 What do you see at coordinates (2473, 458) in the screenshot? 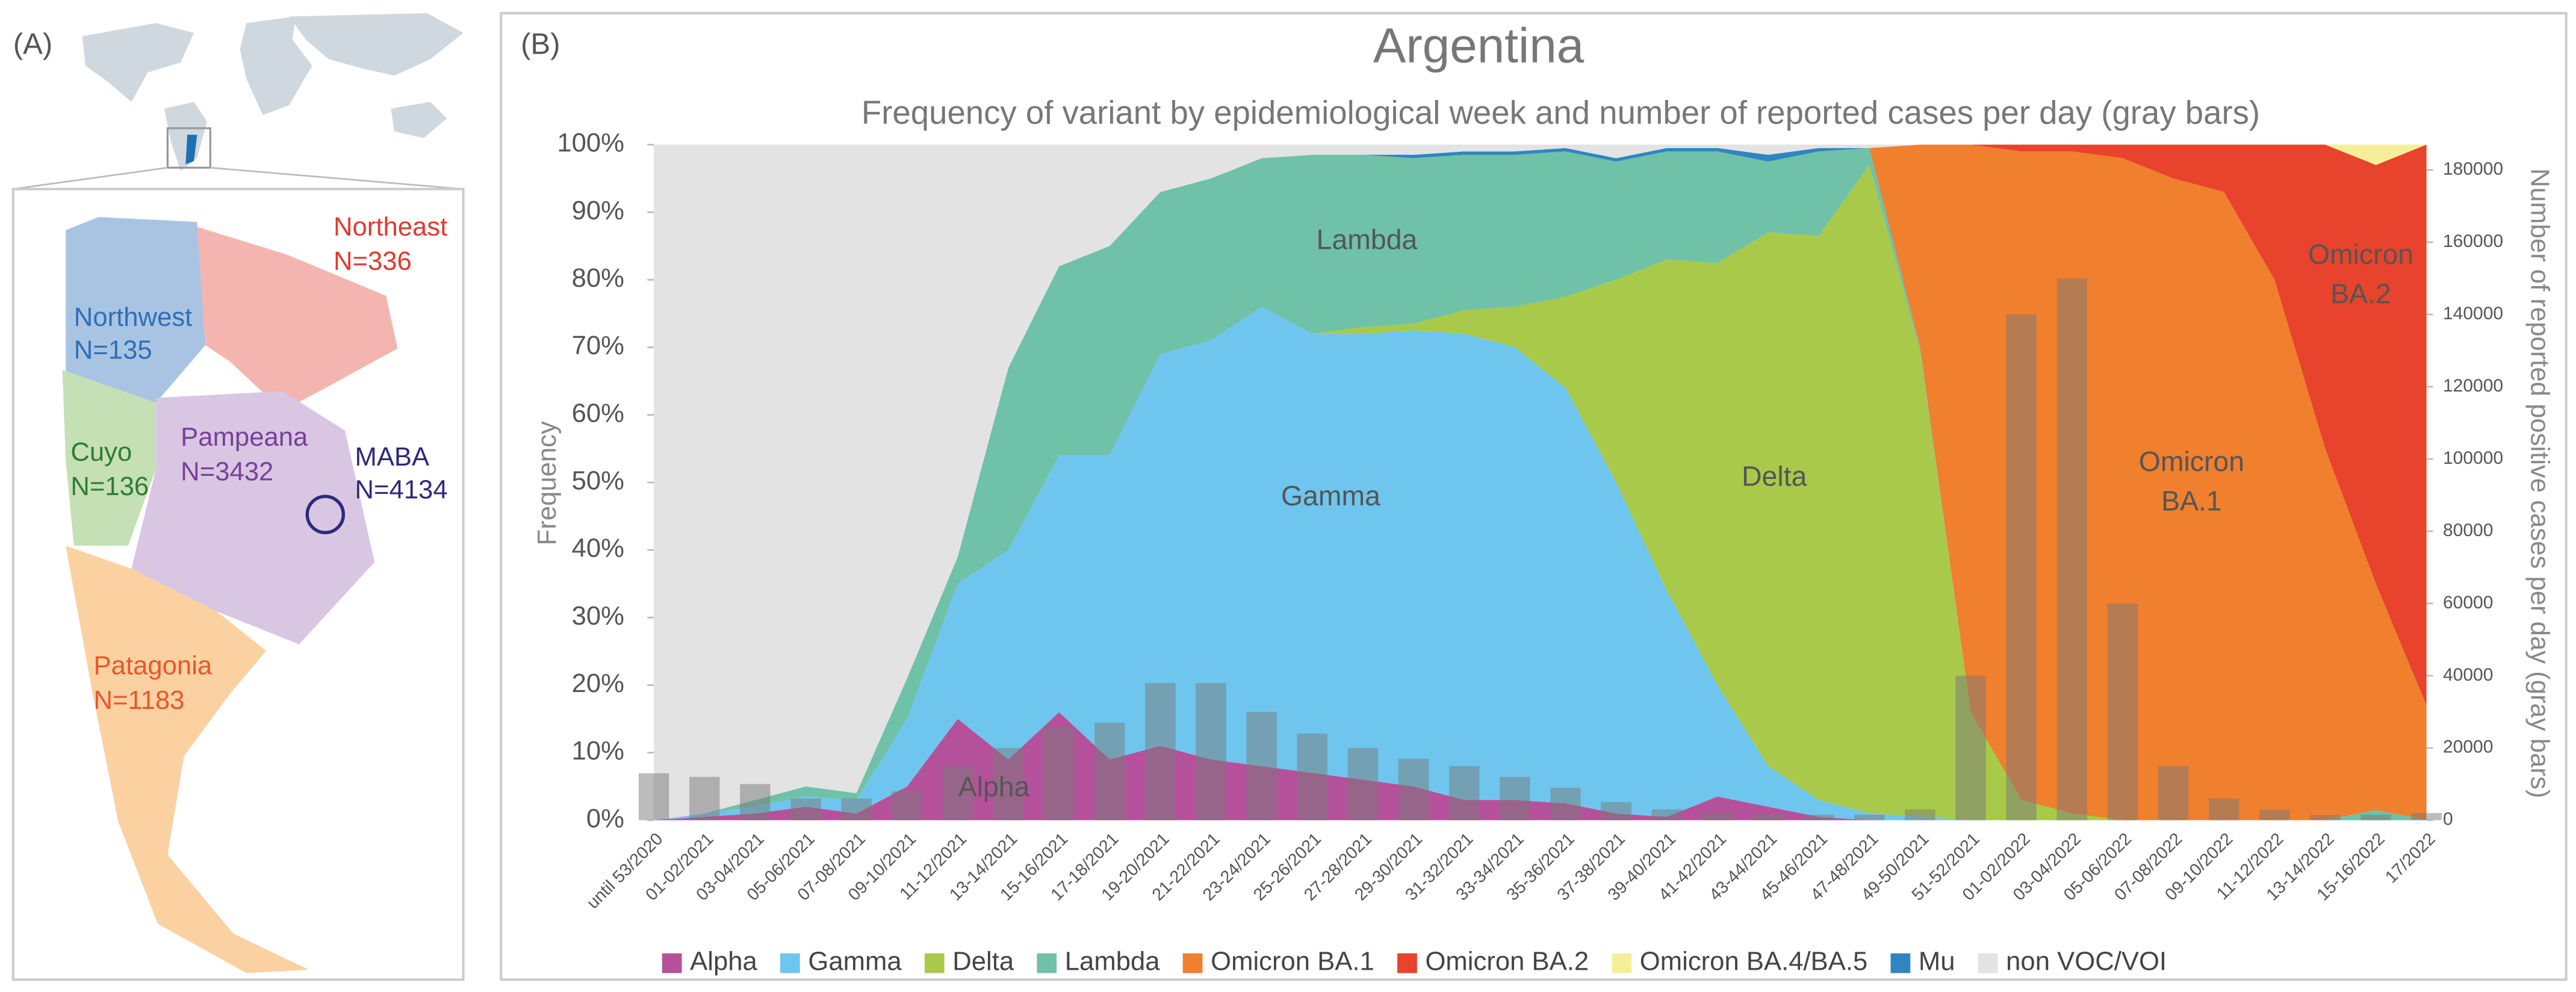
I see `y2-tick-label: 100000` at bounding box center [2473, 458].